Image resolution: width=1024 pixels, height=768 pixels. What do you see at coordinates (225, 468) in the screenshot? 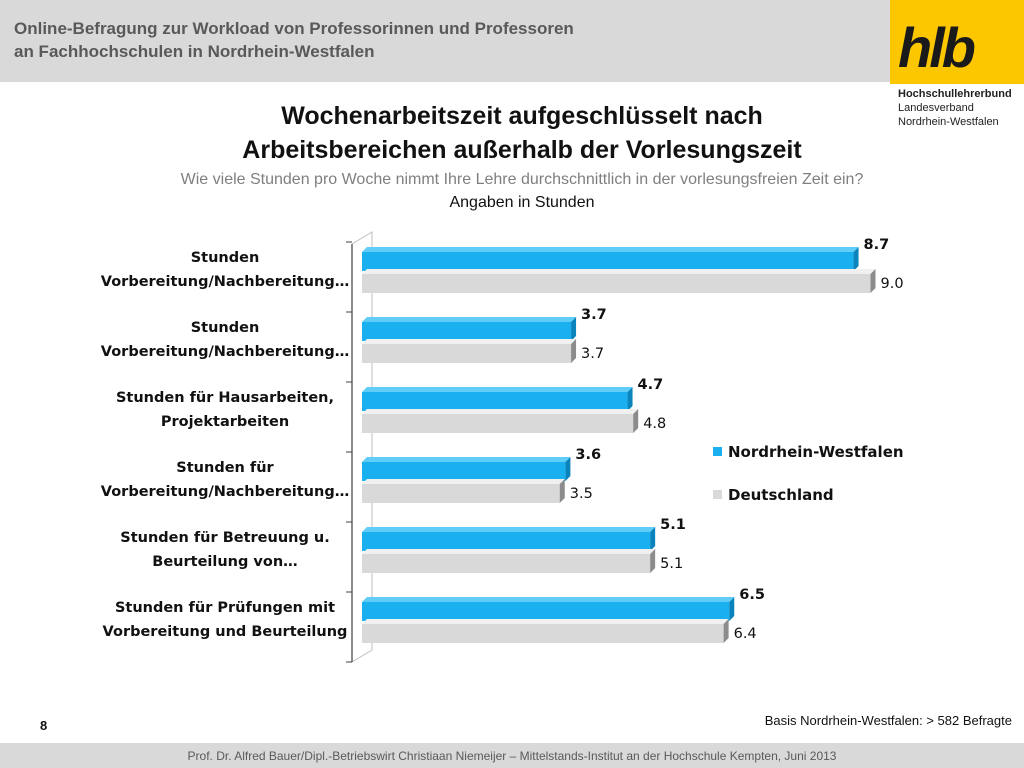
I see `category-label-line: Stunden für` at bounding box center [225, 468].